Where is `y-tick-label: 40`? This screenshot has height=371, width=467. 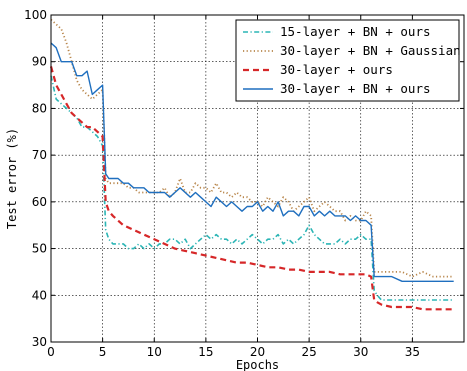
y-tick-label: 40 is located at coordinates (39, 295).